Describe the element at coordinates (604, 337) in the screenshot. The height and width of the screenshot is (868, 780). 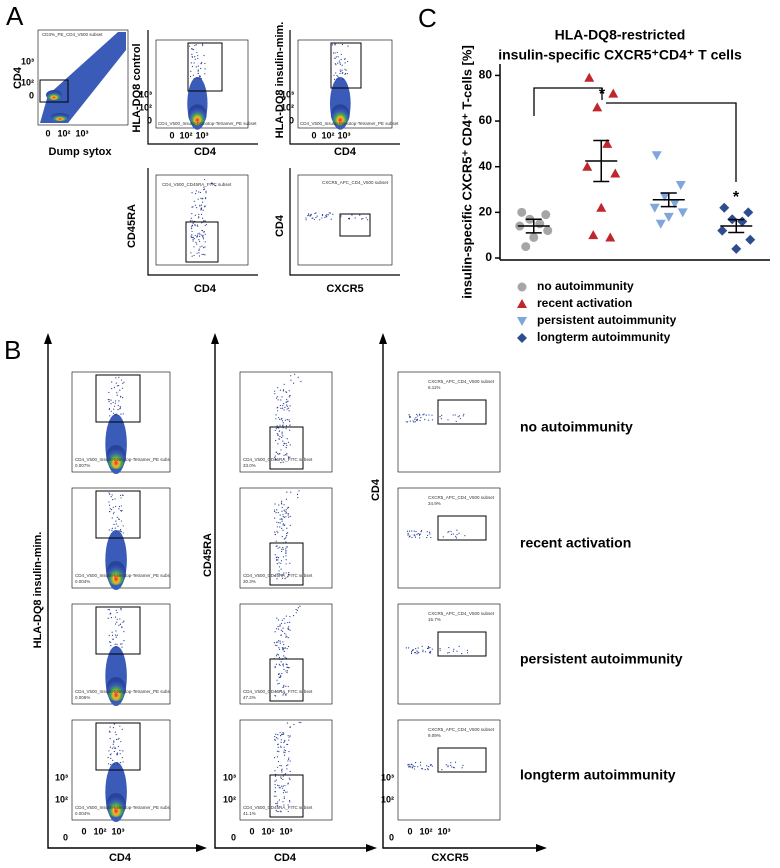
I see `legend-label: longterm autoimmunity` at that location.